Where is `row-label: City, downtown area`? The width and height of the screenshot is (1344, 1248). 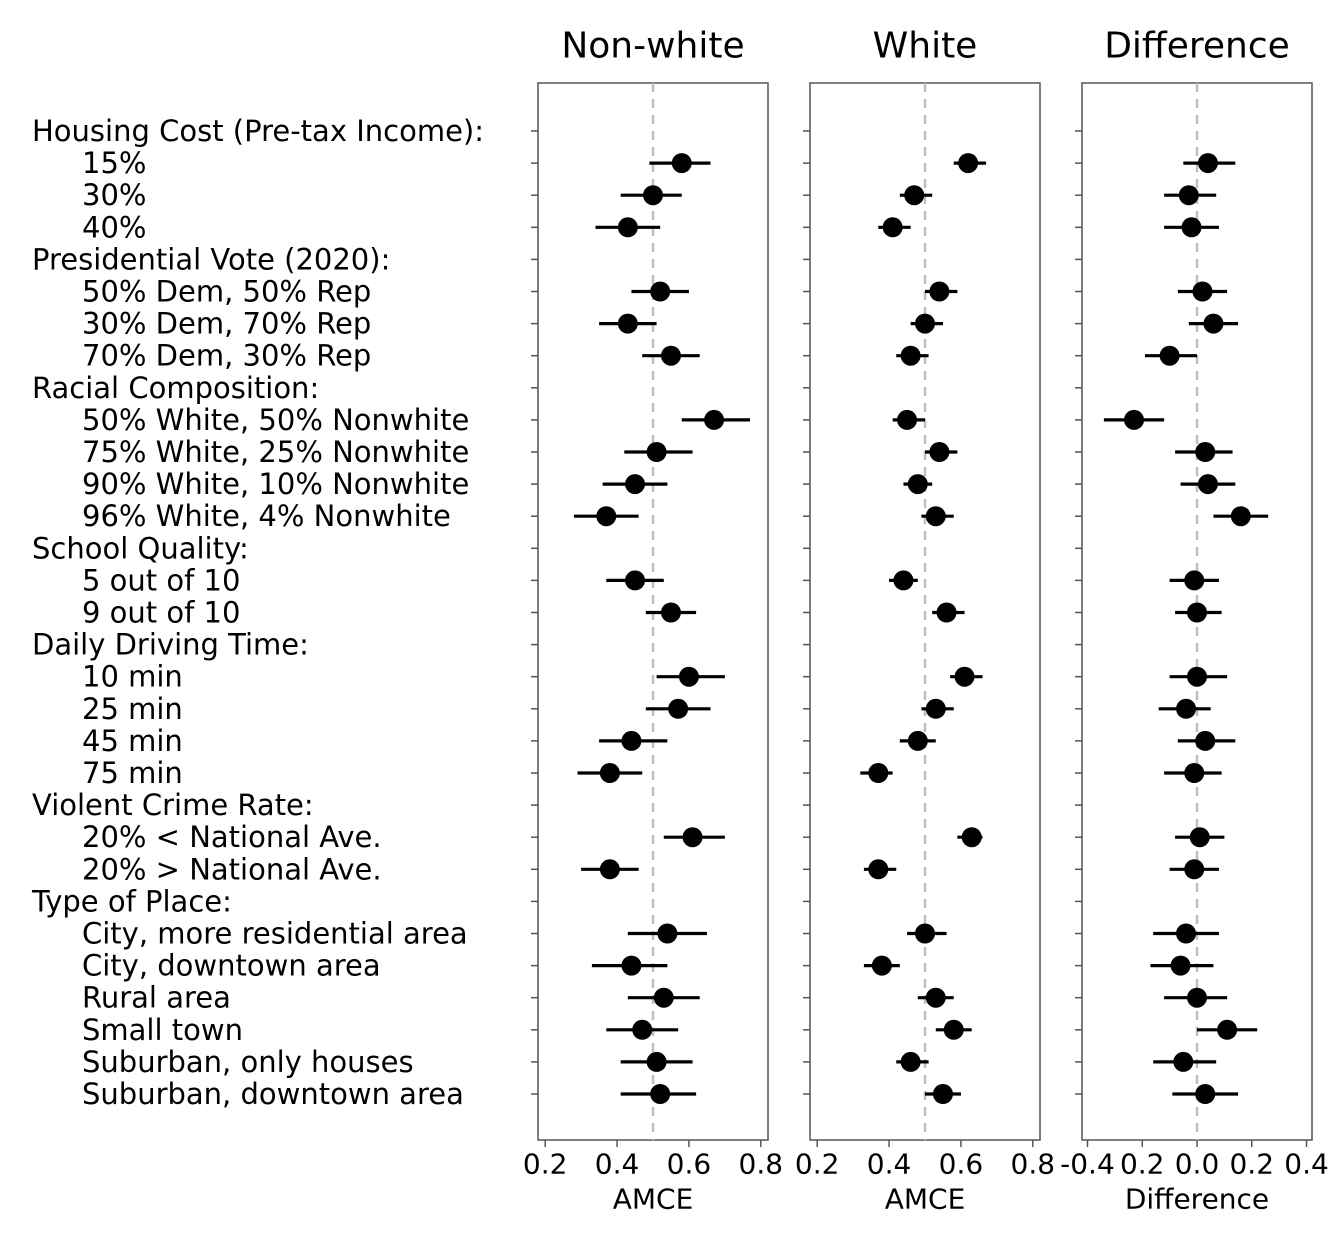
row-label: City, downtown area is located at coordinates (231, 966).